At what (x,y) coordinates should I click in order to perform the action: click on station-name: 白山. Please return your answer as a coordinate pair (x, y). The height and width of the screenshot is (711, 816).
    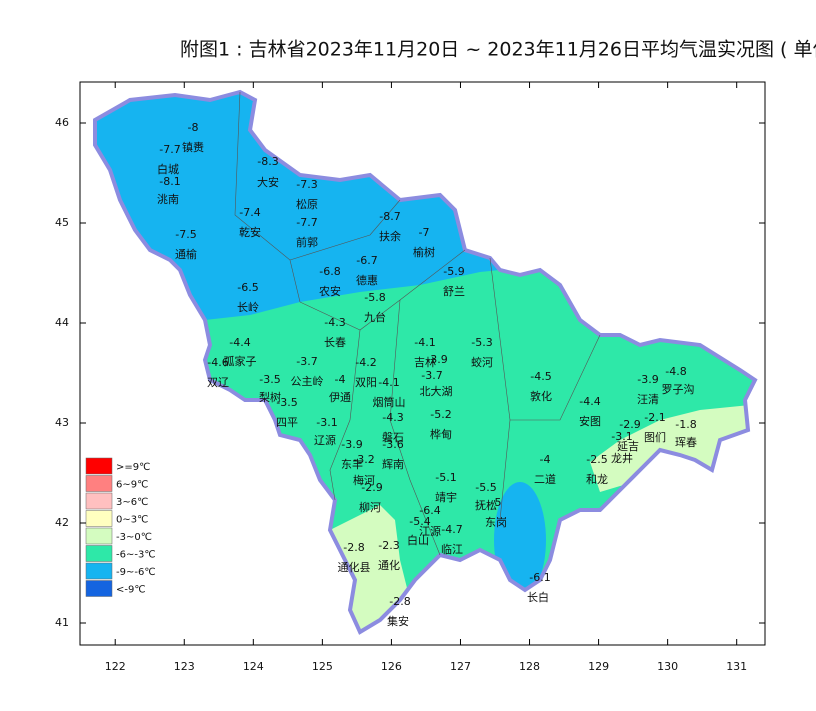
    Looking at the image, I should click on (418, 540).